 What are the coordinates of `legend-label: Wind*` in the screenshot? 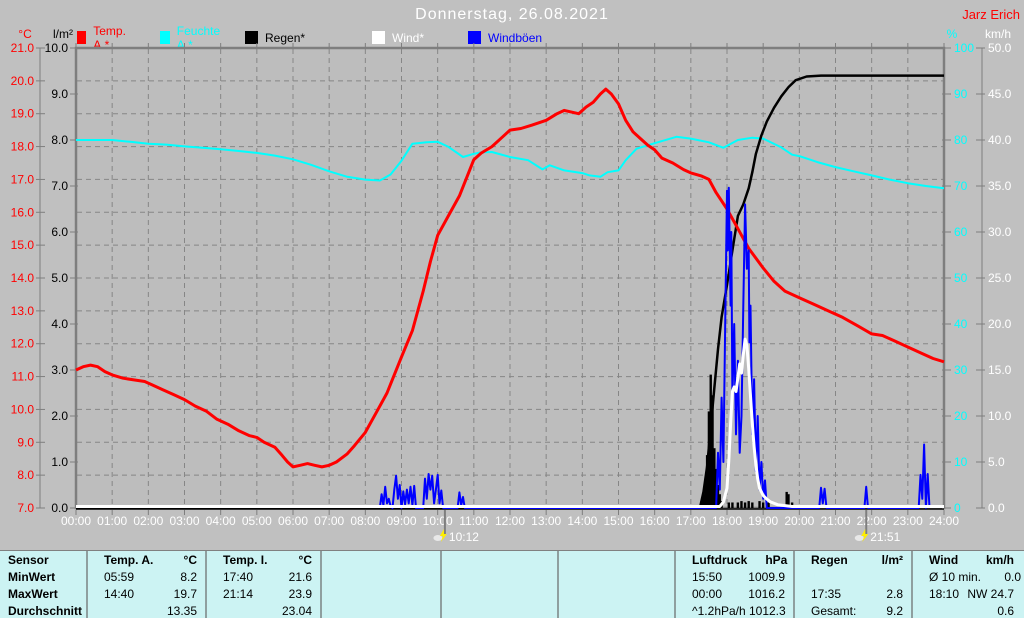 It's located at (408, 37).